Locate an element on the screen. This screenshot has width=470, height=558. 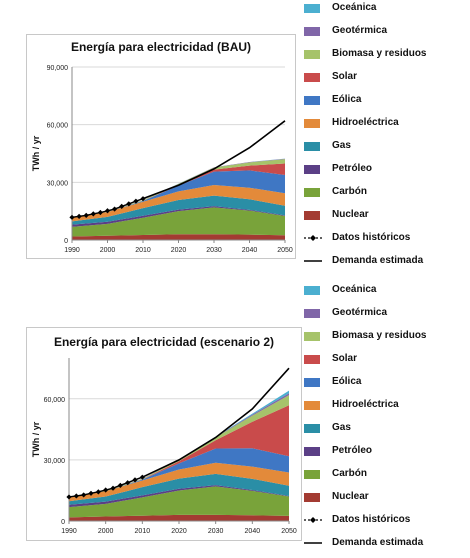
legend-label: Datos históricos is located at coordinates (371, 519).